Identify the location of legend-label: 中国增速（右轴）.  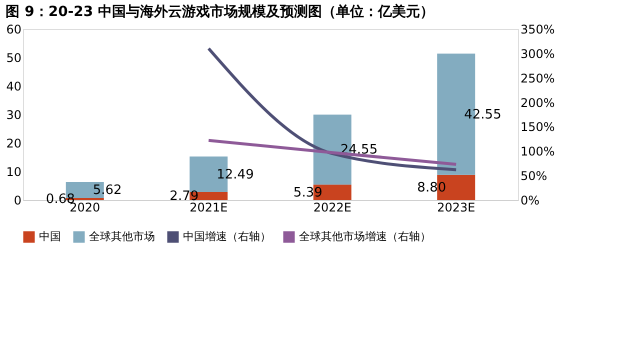
(227, 236).